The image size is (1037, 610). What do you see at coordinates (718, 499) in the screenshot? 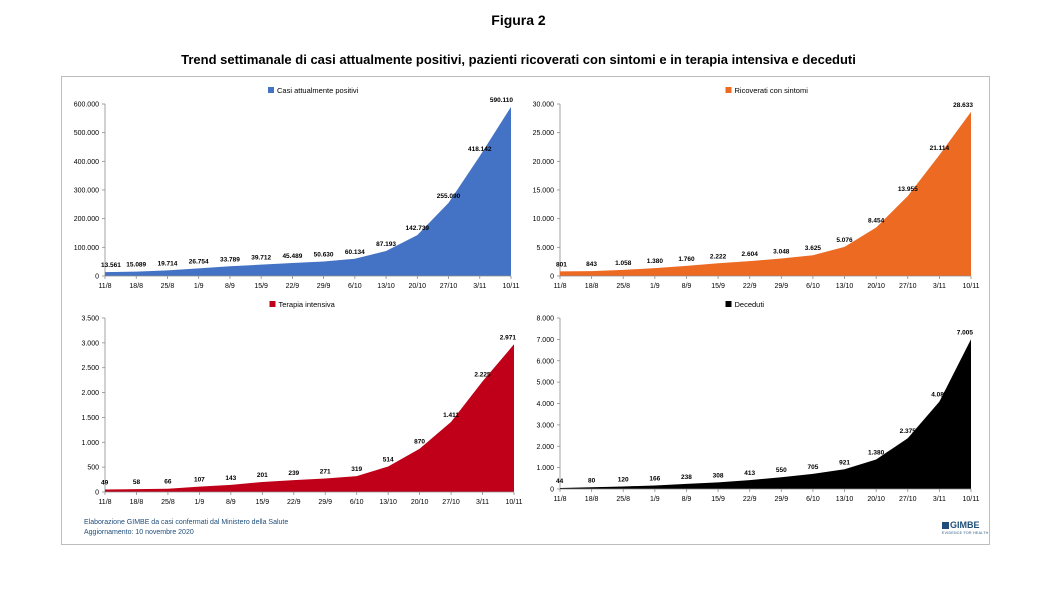
I see `x-tick-label: 15/9` at bounding box center [718, 499].